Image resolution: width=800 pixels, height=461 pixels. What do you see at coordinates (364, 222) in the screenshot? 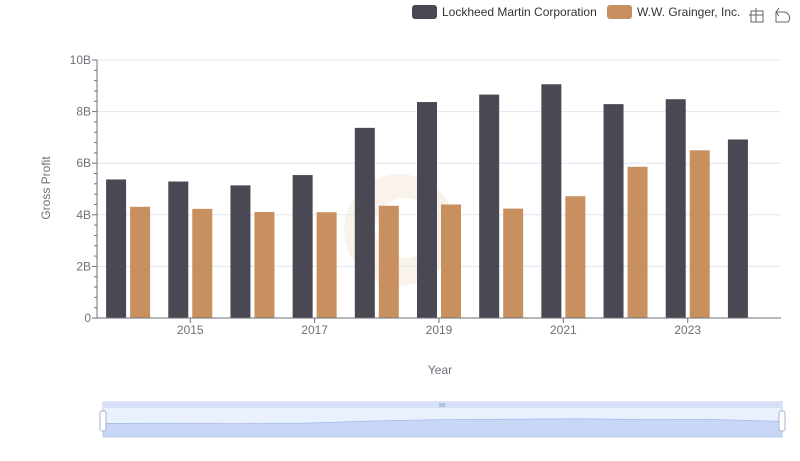
I see `bar-lockheed-martin-2018` at bounding box center [364, 222].